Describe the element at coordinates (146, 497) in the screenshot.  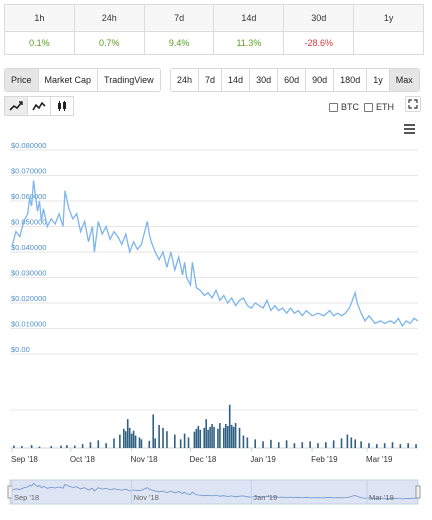
I see `navigator-tick-label: Nov '18` at that location.